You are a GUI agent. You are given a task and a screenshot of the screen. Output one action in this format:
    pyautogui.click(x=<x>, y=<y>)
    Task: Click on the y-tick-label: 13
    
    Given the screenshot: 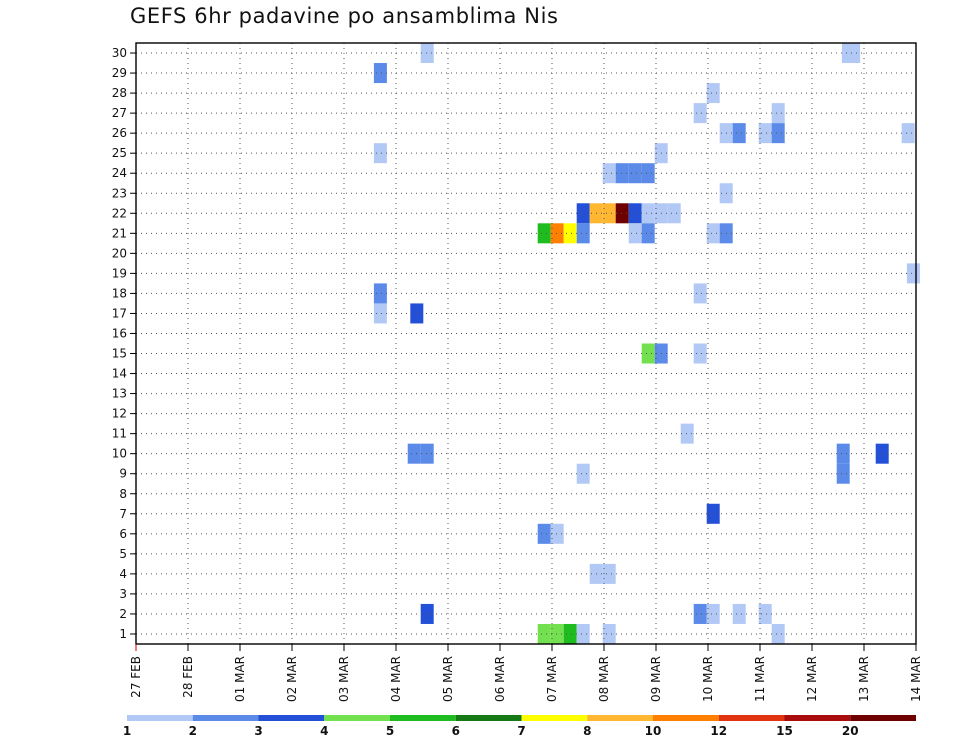 What is the action you would take?
    pyautogui.click(x=119, y=394)
    